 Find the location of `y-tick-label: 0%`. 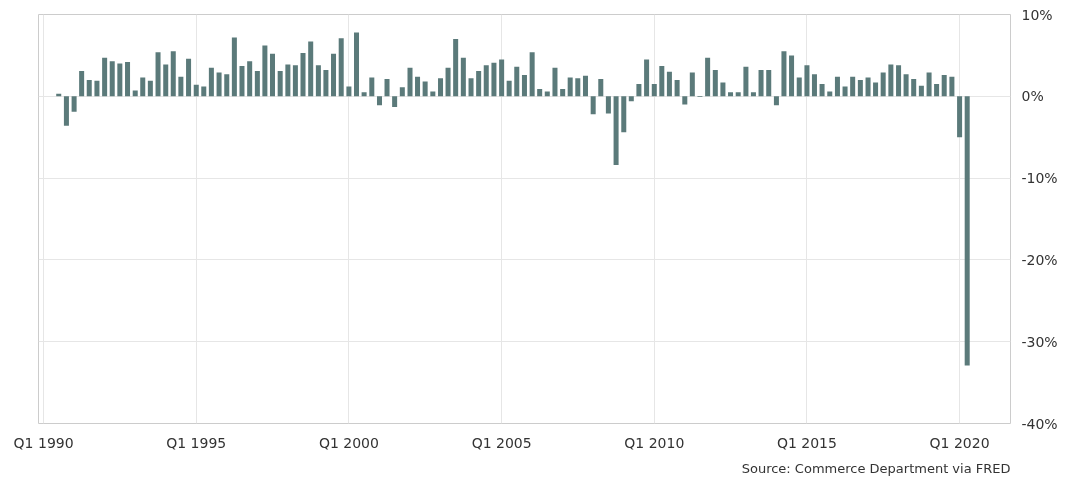

y-tick-label: 0% is located at coordinates (1032, 96).